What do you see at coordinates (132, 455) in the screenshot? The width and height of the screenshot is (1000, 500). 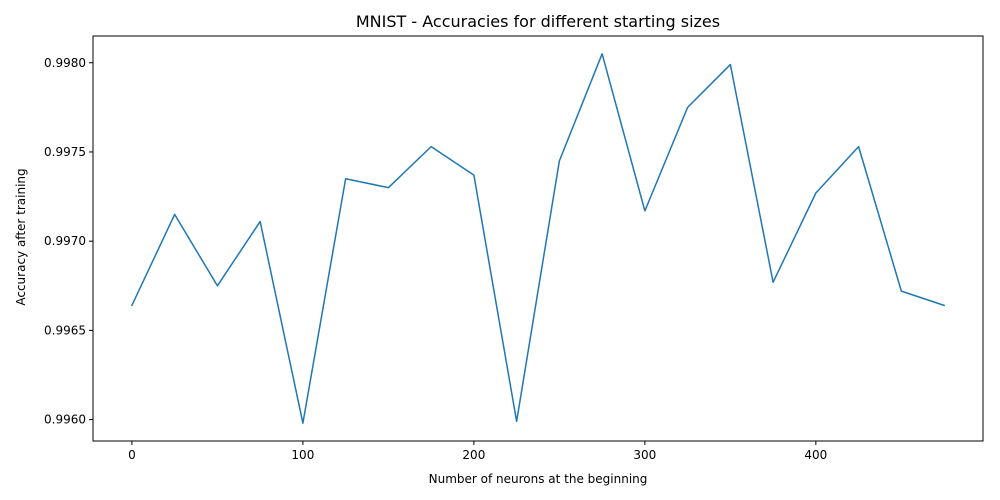 I see `x-tick-label: 0` at bounding box center [132, 455].